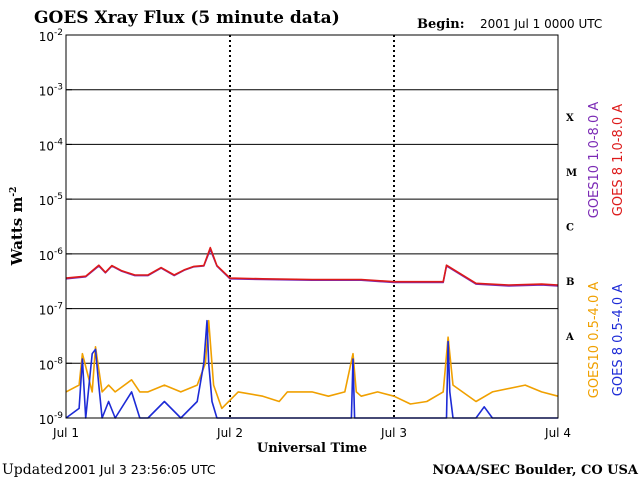 The width and height of the screenshot is (640, 480). What do you see at coordinates (58, 197) in the screenshot?
I see `y-tick-exponent: -5` at bounding box center [58, 197].